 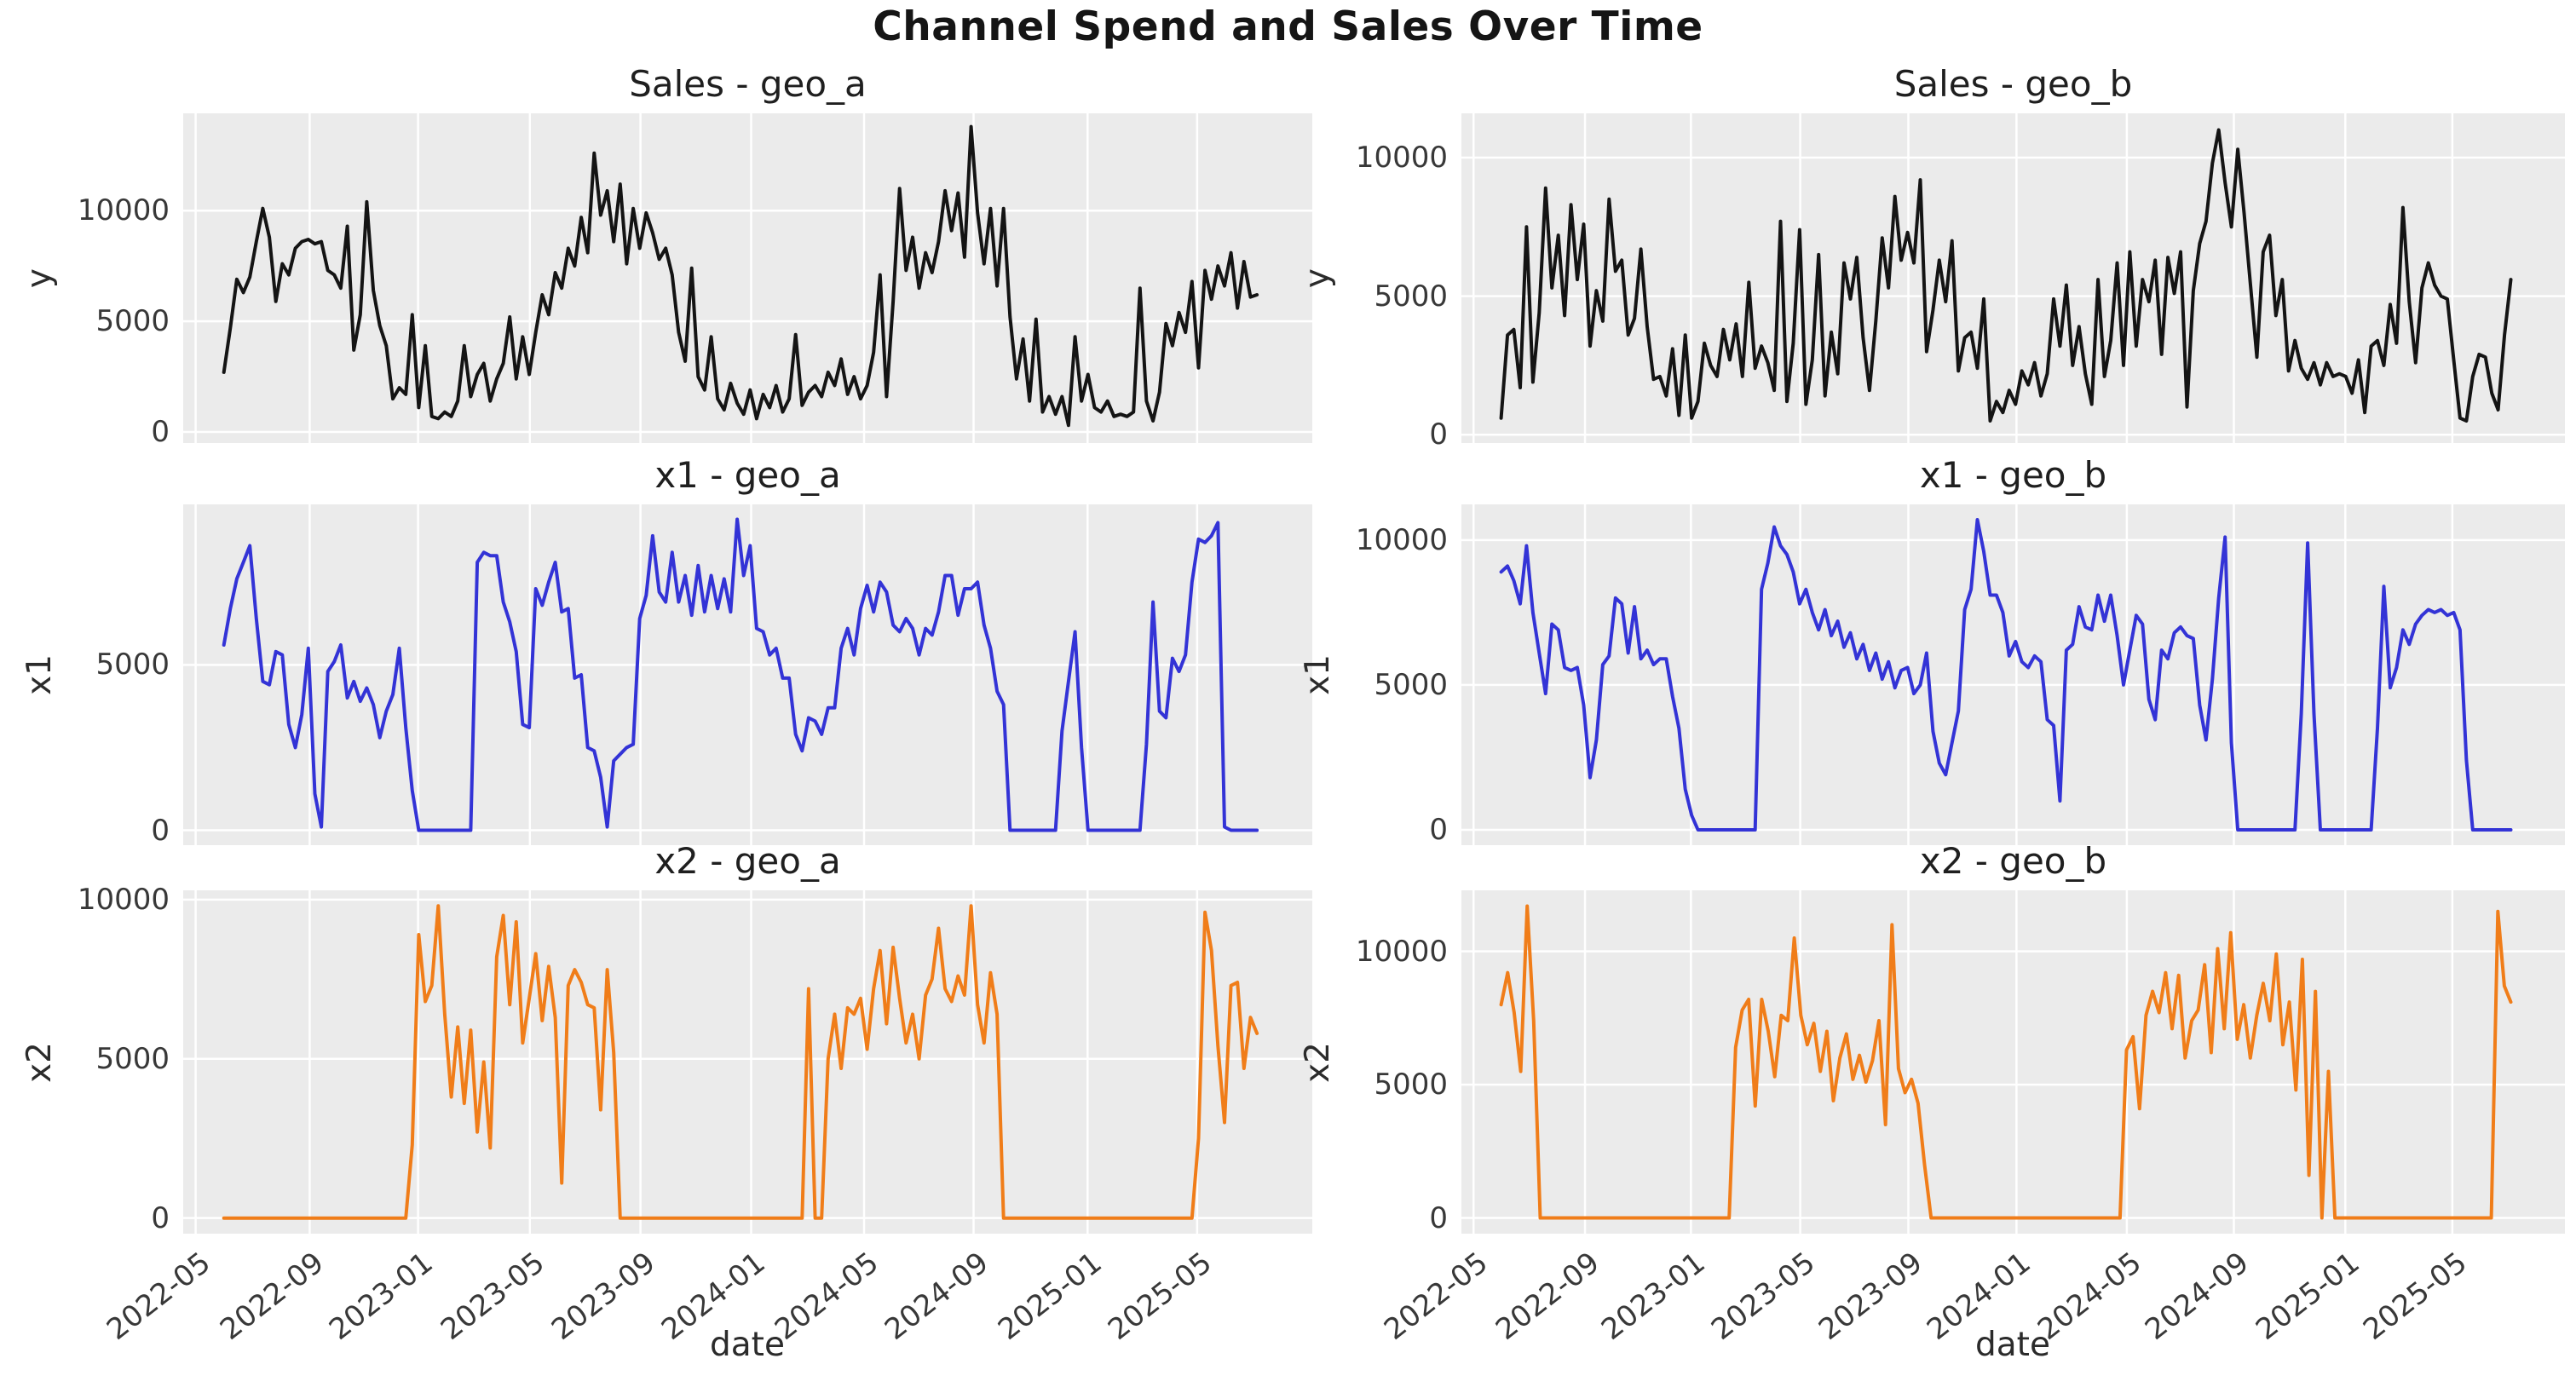 I want to click on series-line-x1-geo-b, so click(x=2006, y=675).